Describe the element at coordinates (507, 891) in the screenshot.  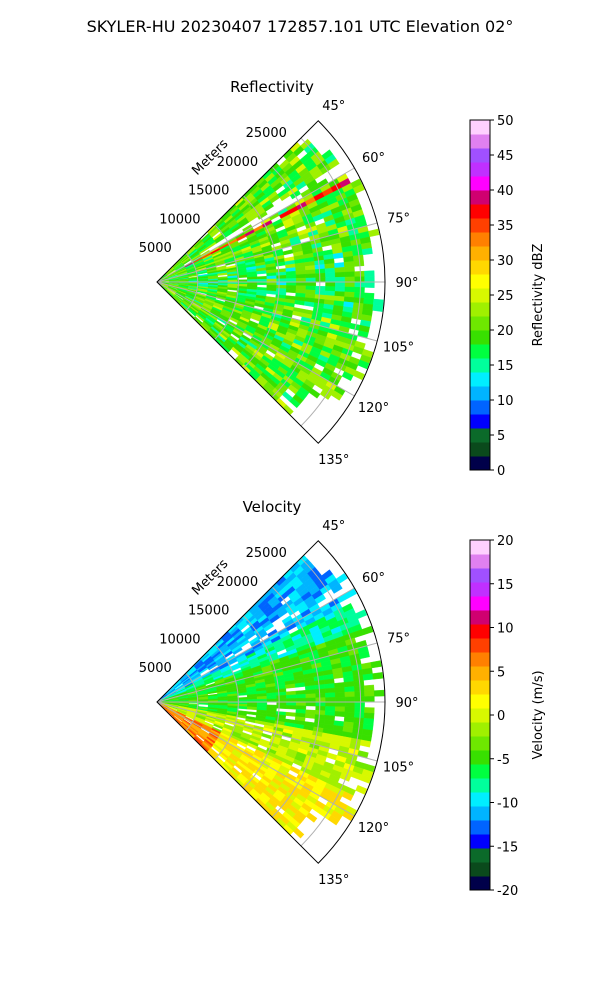
I see `colorbar-tick-label: -20` at that location.